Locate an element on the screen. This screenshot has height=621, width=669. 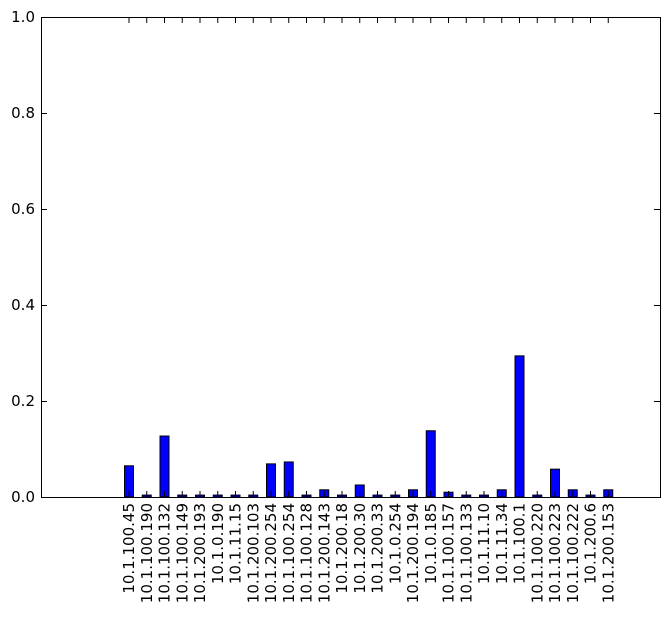
x-tick-label: 10.1.200.6 is located at coordinates (591, 543).